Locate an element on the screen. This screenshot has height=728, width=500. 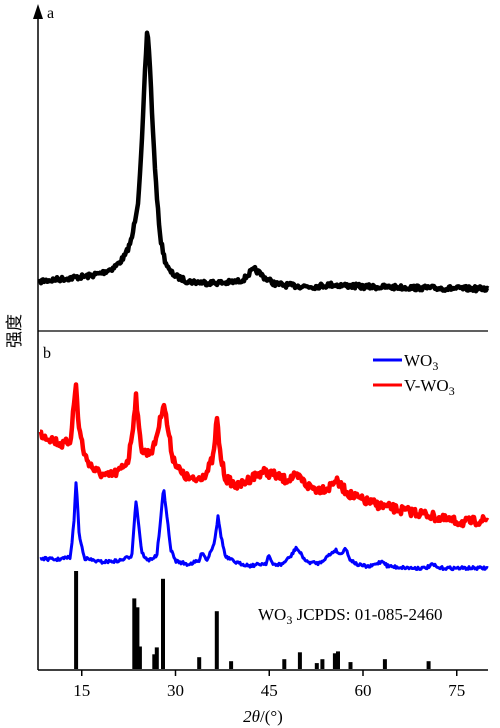
x-tick-label: 45 is located at coordinates (269, 690).